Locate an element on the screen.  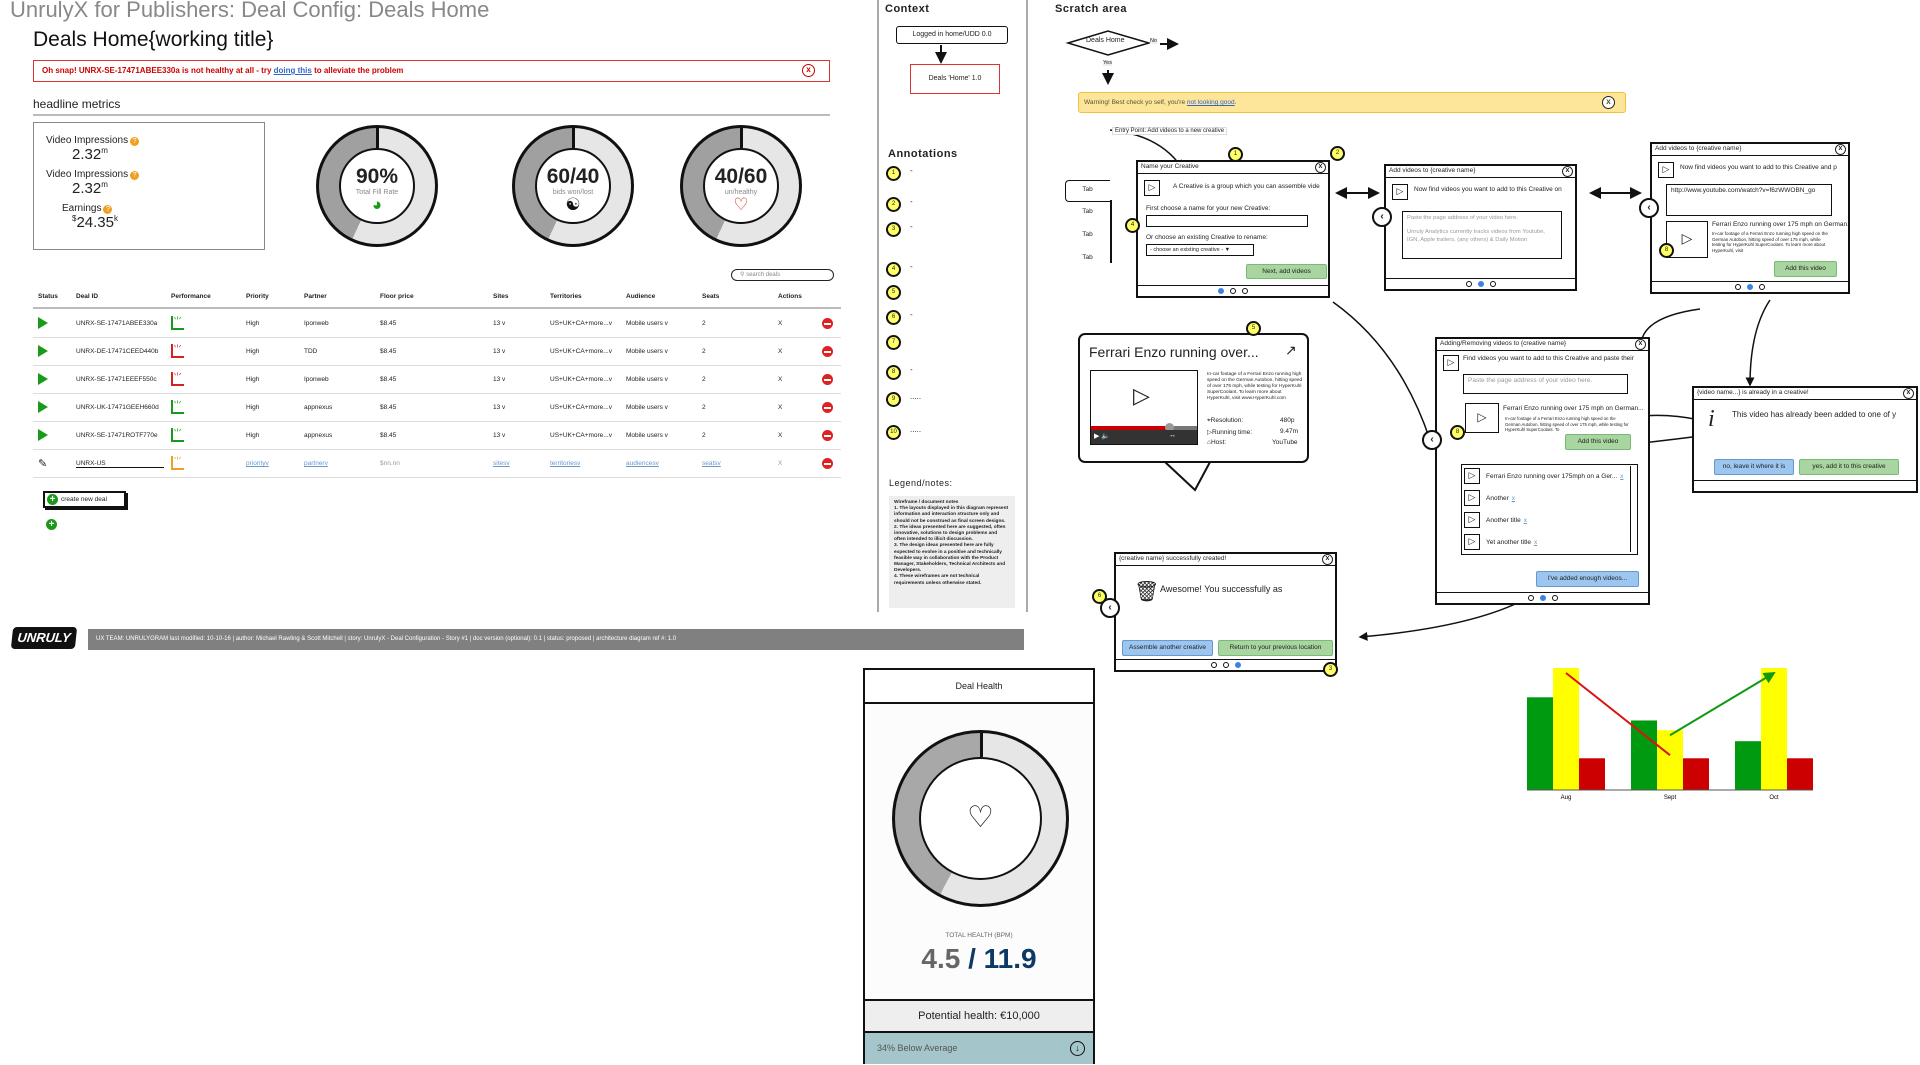
add-video-button: Add this video is located at coordinates (1805, 269).